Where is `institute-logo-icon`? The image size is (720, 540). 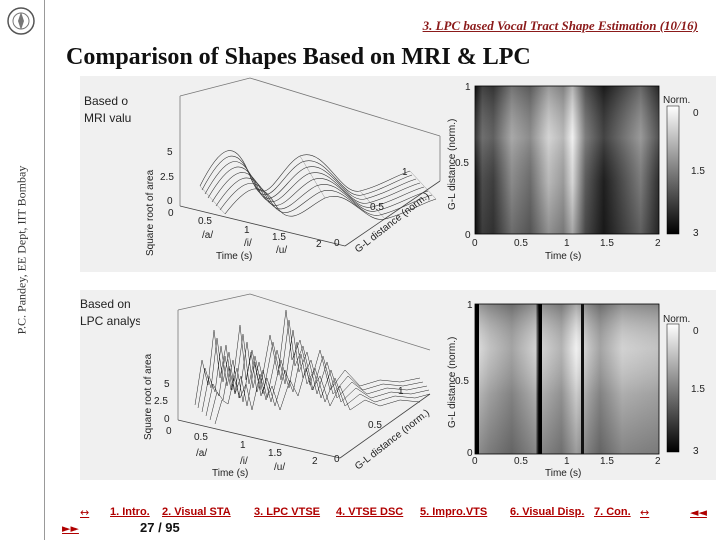
institute-logo-icon is located at coordinates (21, 21).